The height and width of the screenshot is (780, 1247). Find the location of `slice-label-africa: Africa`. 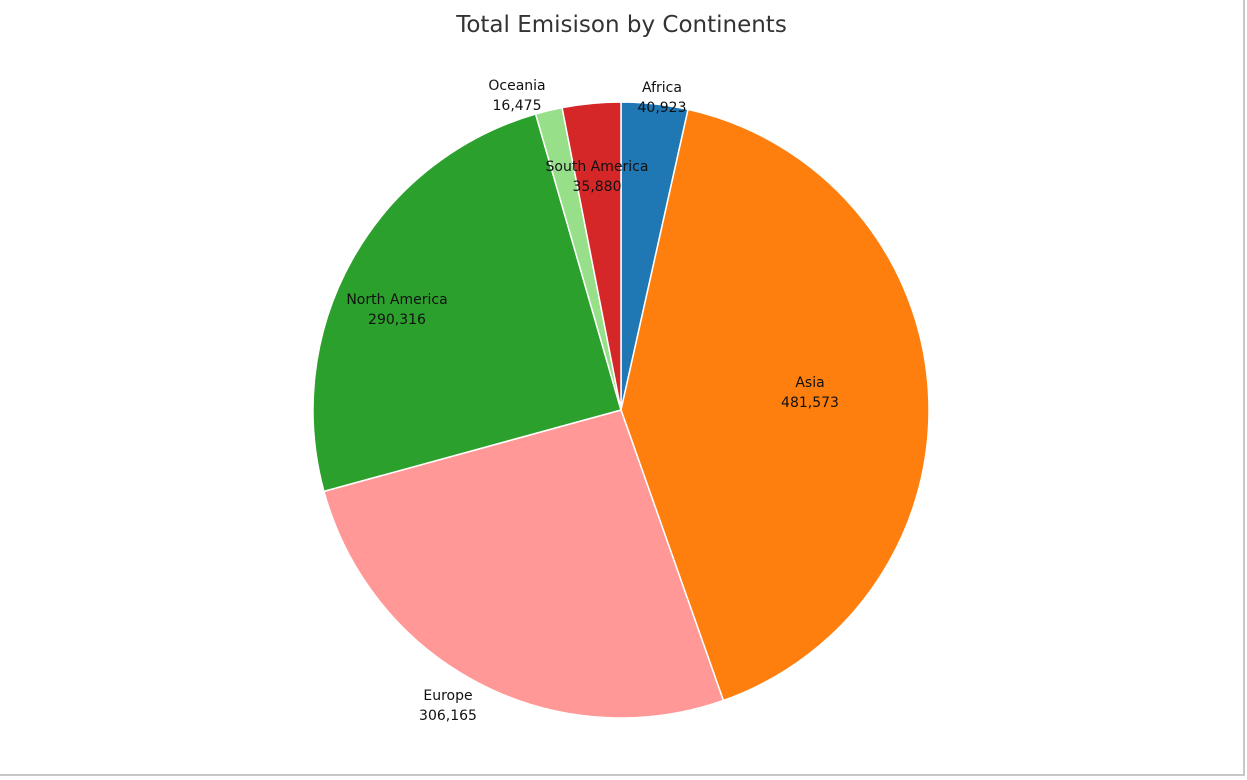

slice-label-africa: Africa is located at coordinates (662, 88).